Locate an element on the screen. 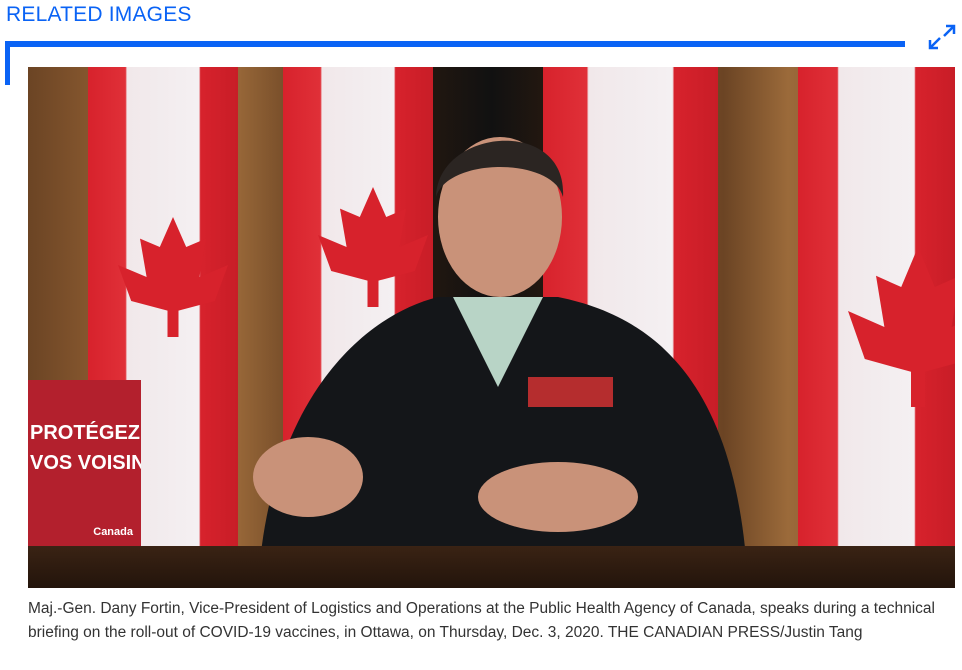 The height and width of the screenshot is (670, 962). section-title: RELATED IMAGES is located at coordinates (99, 14).